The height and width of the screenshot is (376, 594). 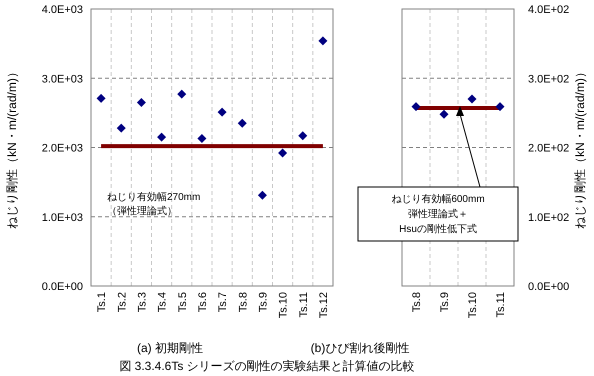 I want to click on caption: 図 3.3.4.6Ts シリーズの剛性の実験結果と計算値の比較, so click(x=267, y=366).